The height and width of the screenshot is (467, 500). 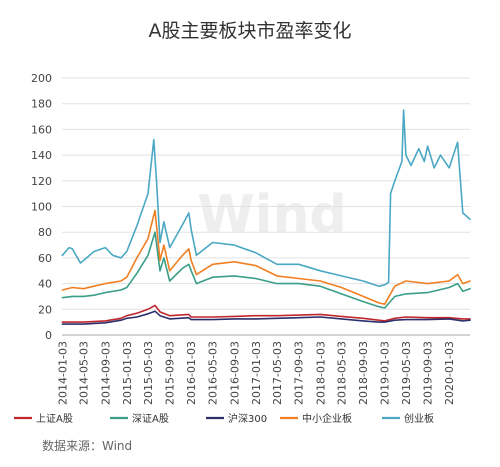 I want to click on x-tick-label: 2014-01-03, so click(x=62, y=373).